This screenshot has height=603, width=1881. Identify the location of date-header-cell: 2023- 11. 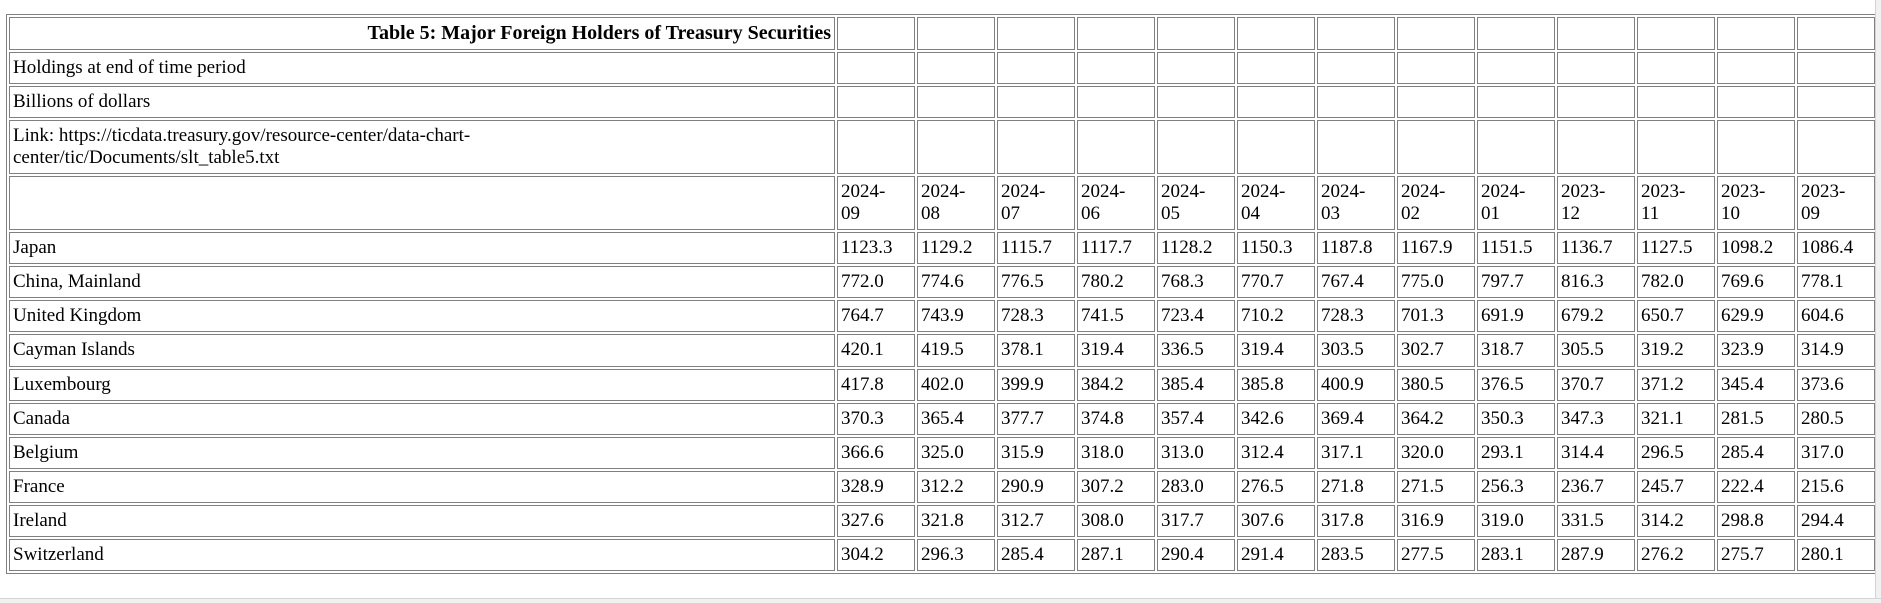
(1676, 203).